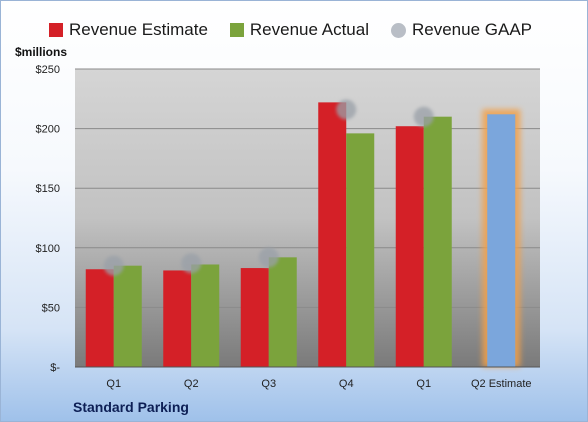  I want to click on legend-item-actual: Revenue Actual, so click(299, 30).